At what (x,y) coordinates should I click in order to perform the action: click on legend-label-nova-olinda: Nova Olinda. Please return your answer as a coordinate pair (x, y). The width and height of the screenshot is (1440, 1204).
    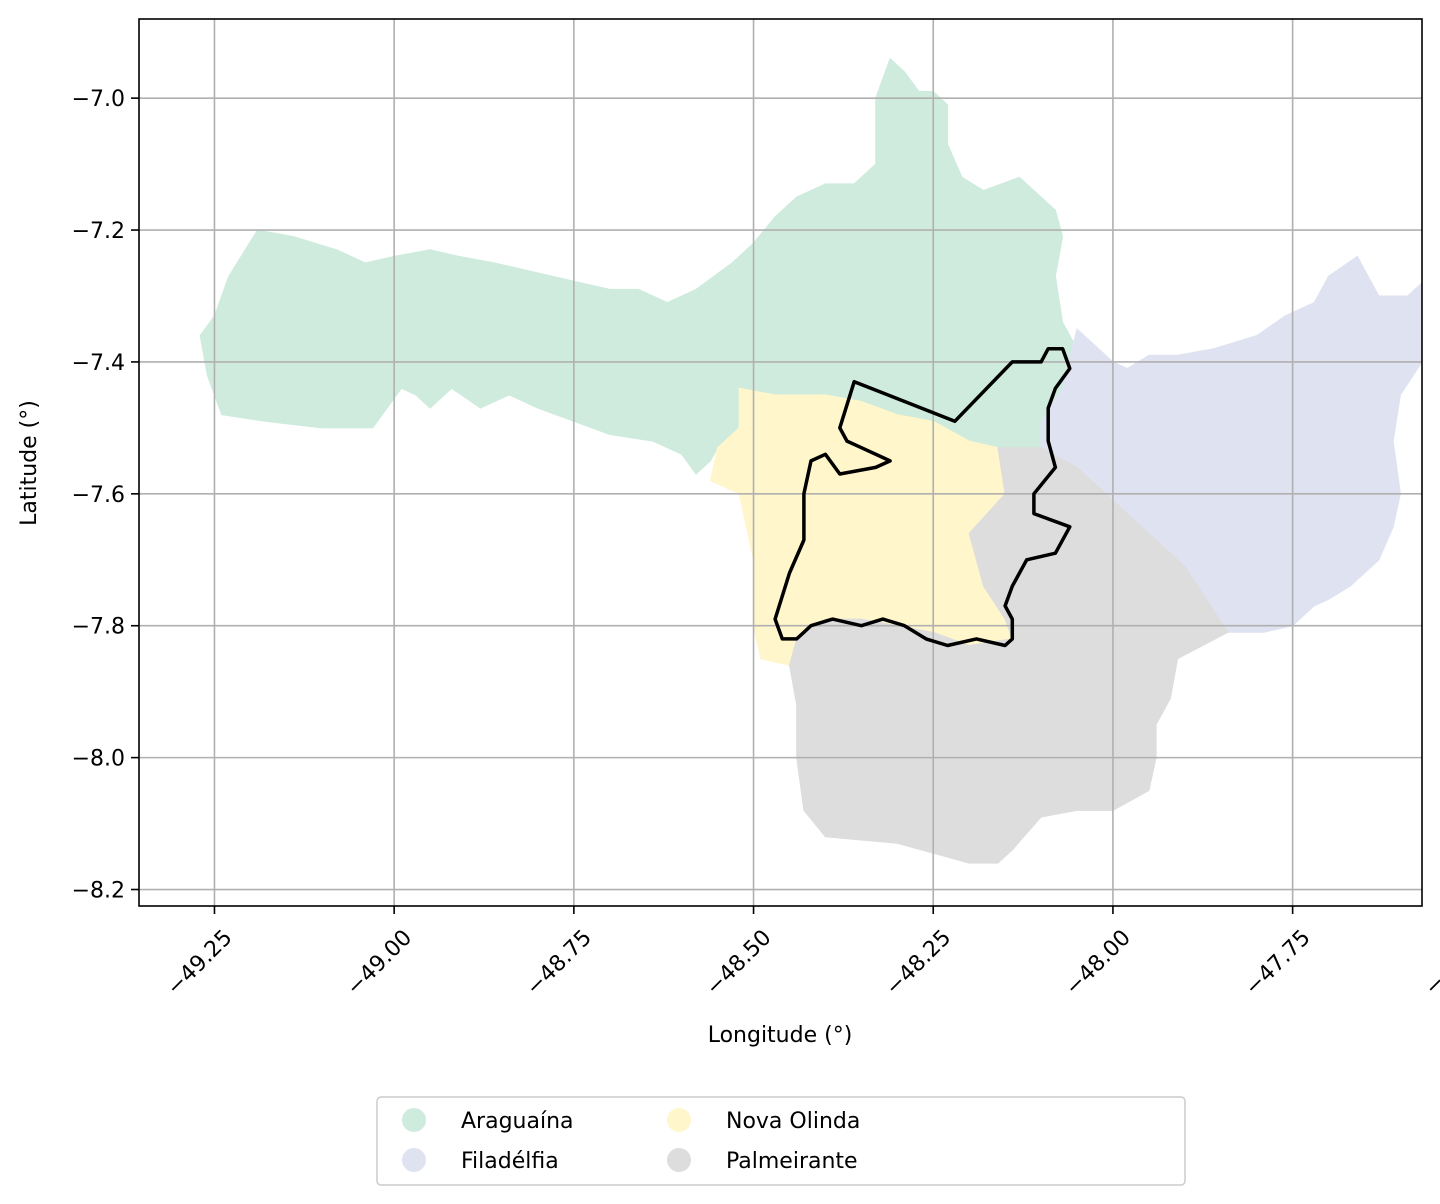
    Looking at the image, I should click on (793, 1121).